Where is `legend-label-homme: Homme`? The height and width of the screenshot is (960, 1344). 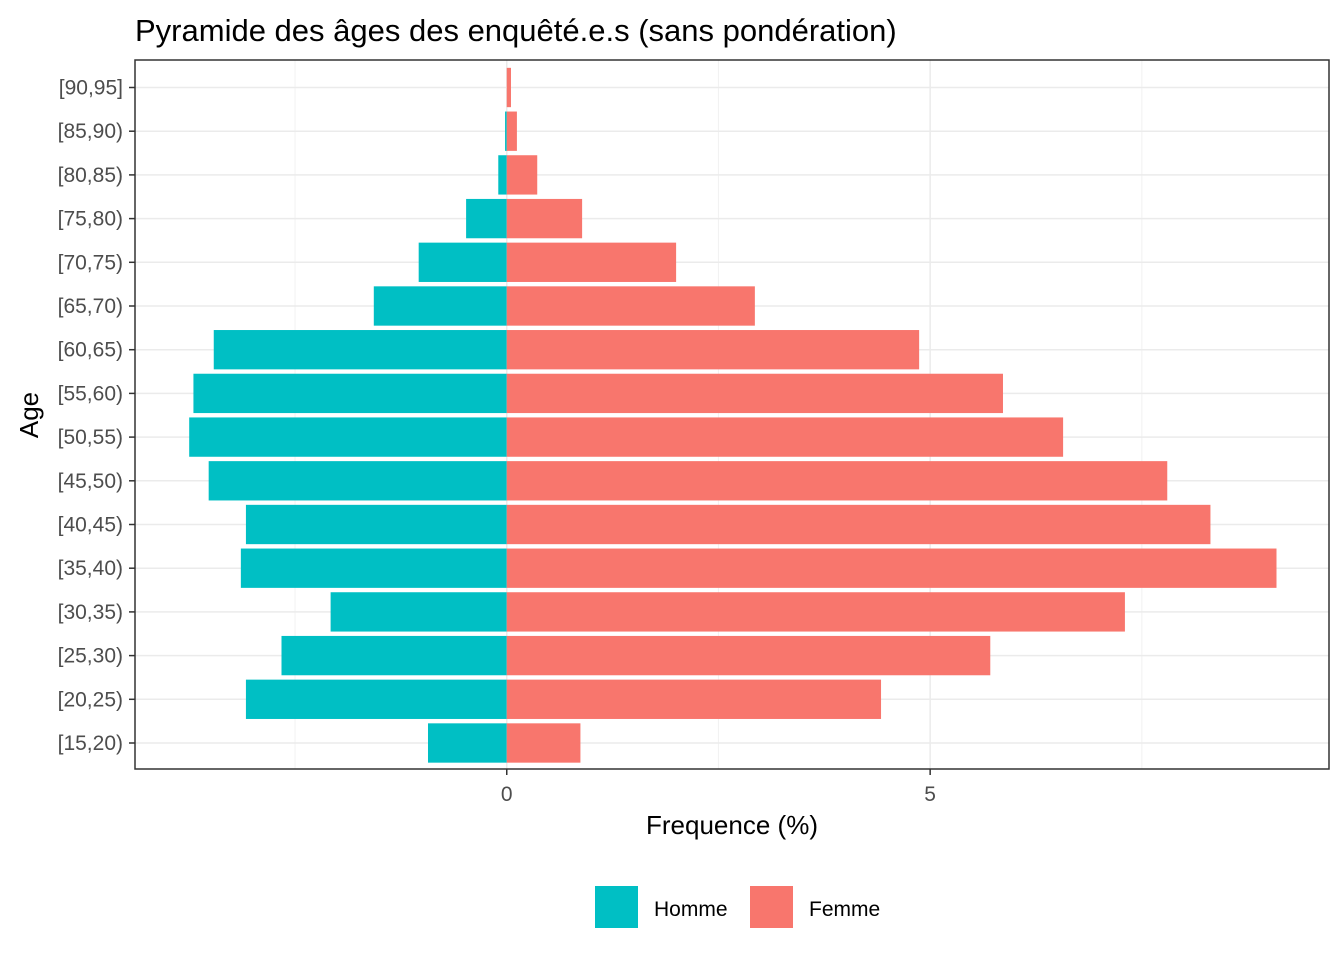
legend-label-homme: Homme is located at coordinates (691, 909).